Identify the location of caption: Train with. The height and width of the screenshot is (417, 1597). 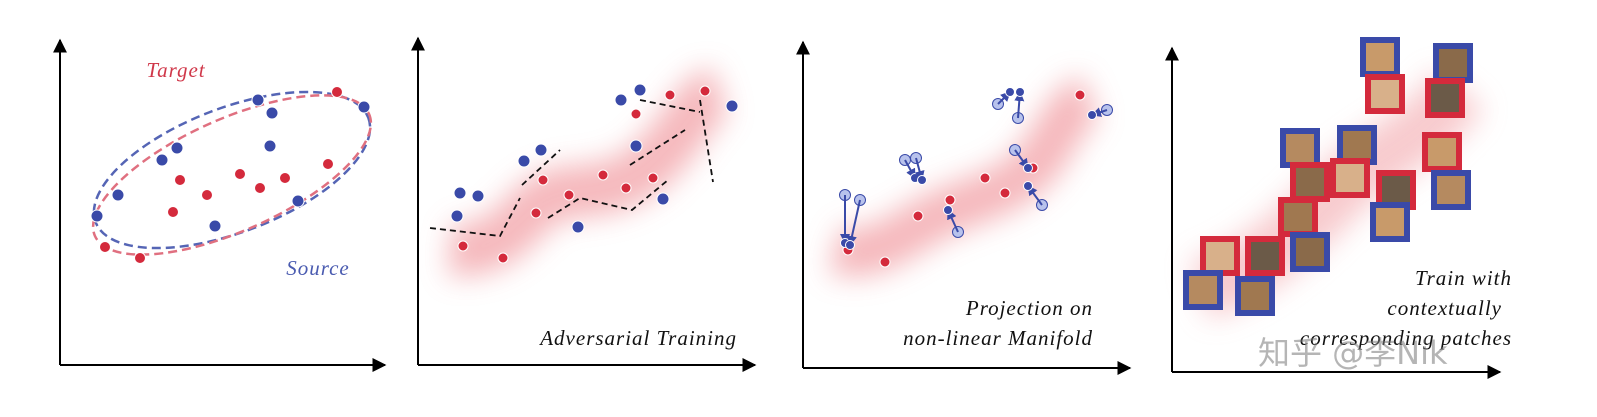
(1463, 278).